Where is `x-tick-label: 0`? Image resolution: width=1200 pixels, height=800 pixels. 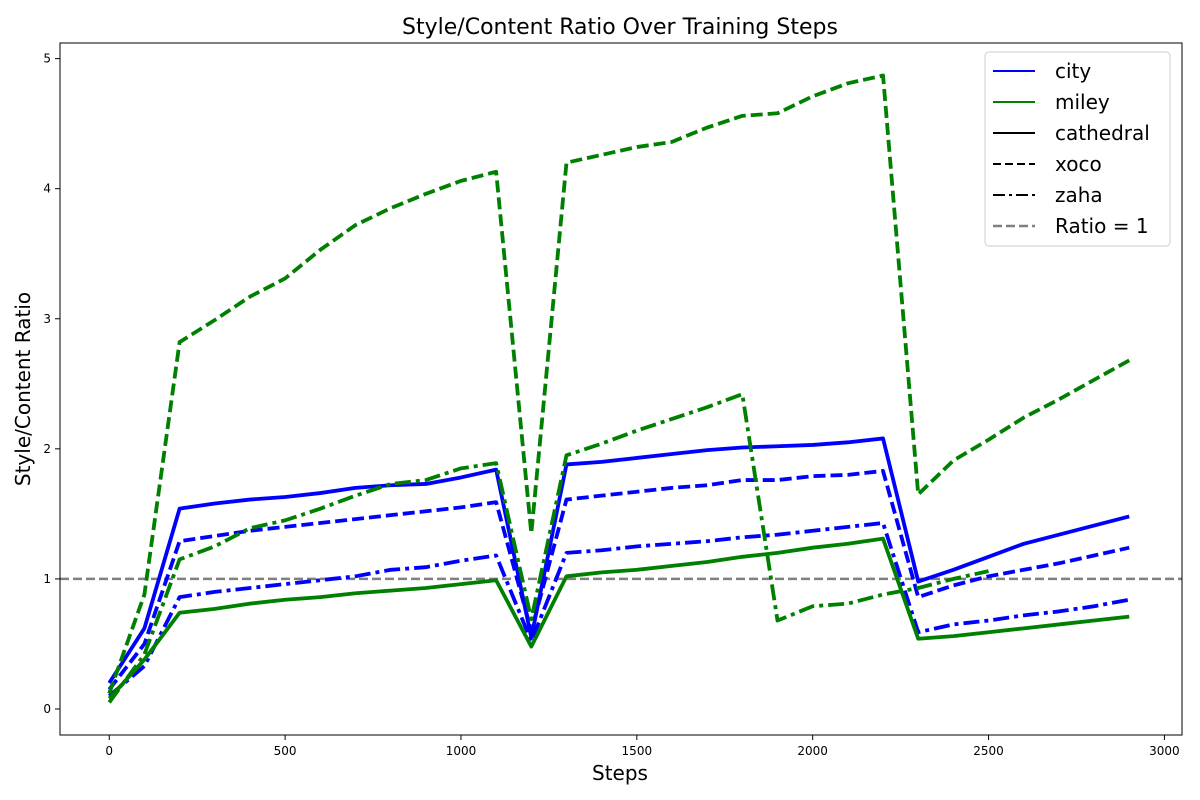
x-tick-label: 0 is located at coordinates (109, 751).